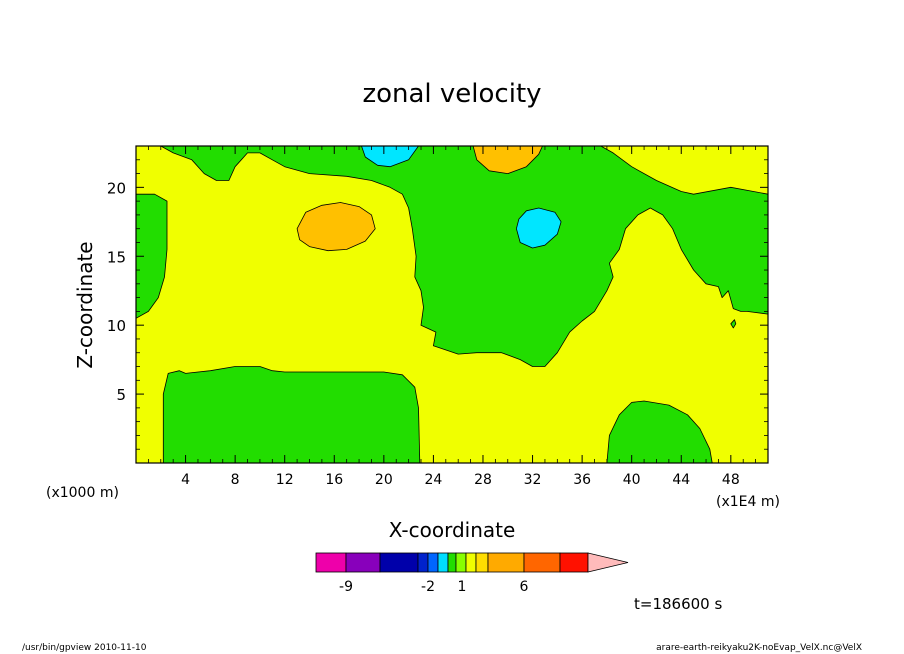  Describe the element at coordinates (483, 480) in the screenshot. I see `x-tick-label: 28` at that location.